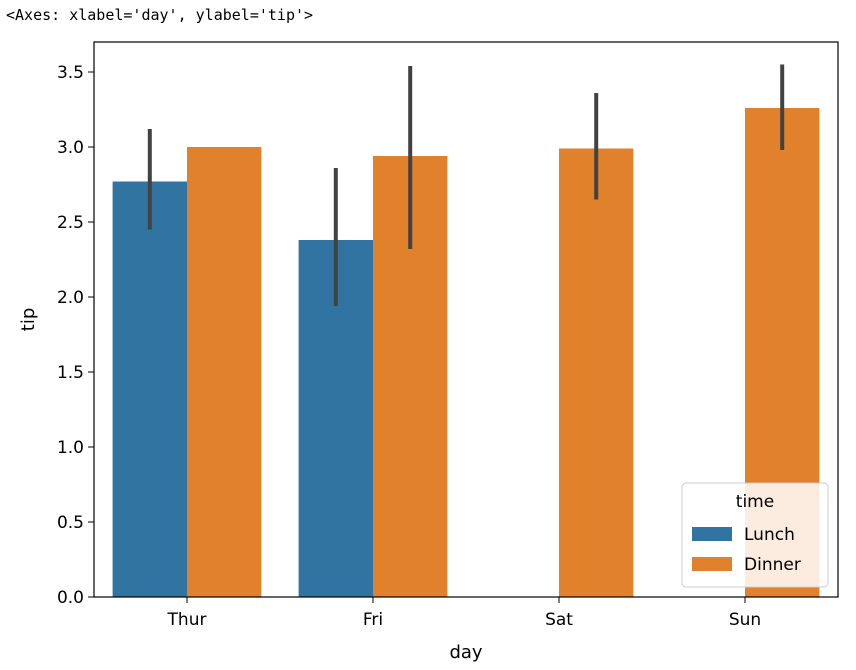 This screenshot has width=856, height=670. Describe the element at coordinates (224, 372) in the screenshot. I see `bar-dinner-thur` at that location.